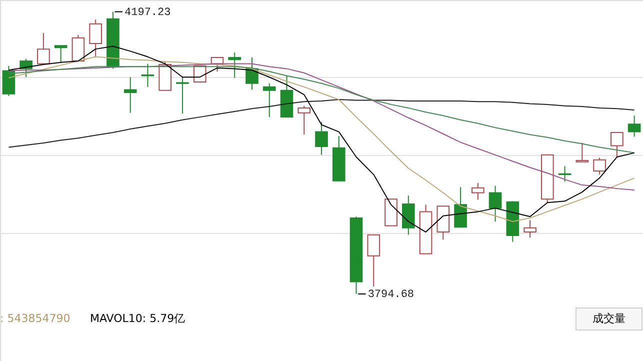 The image size is (643, 361). What do you see at coordinates (138, 318) in the screenshot?
I see `annotation: MAVOL10: 5.79亿` at bounding box center [138, 318].